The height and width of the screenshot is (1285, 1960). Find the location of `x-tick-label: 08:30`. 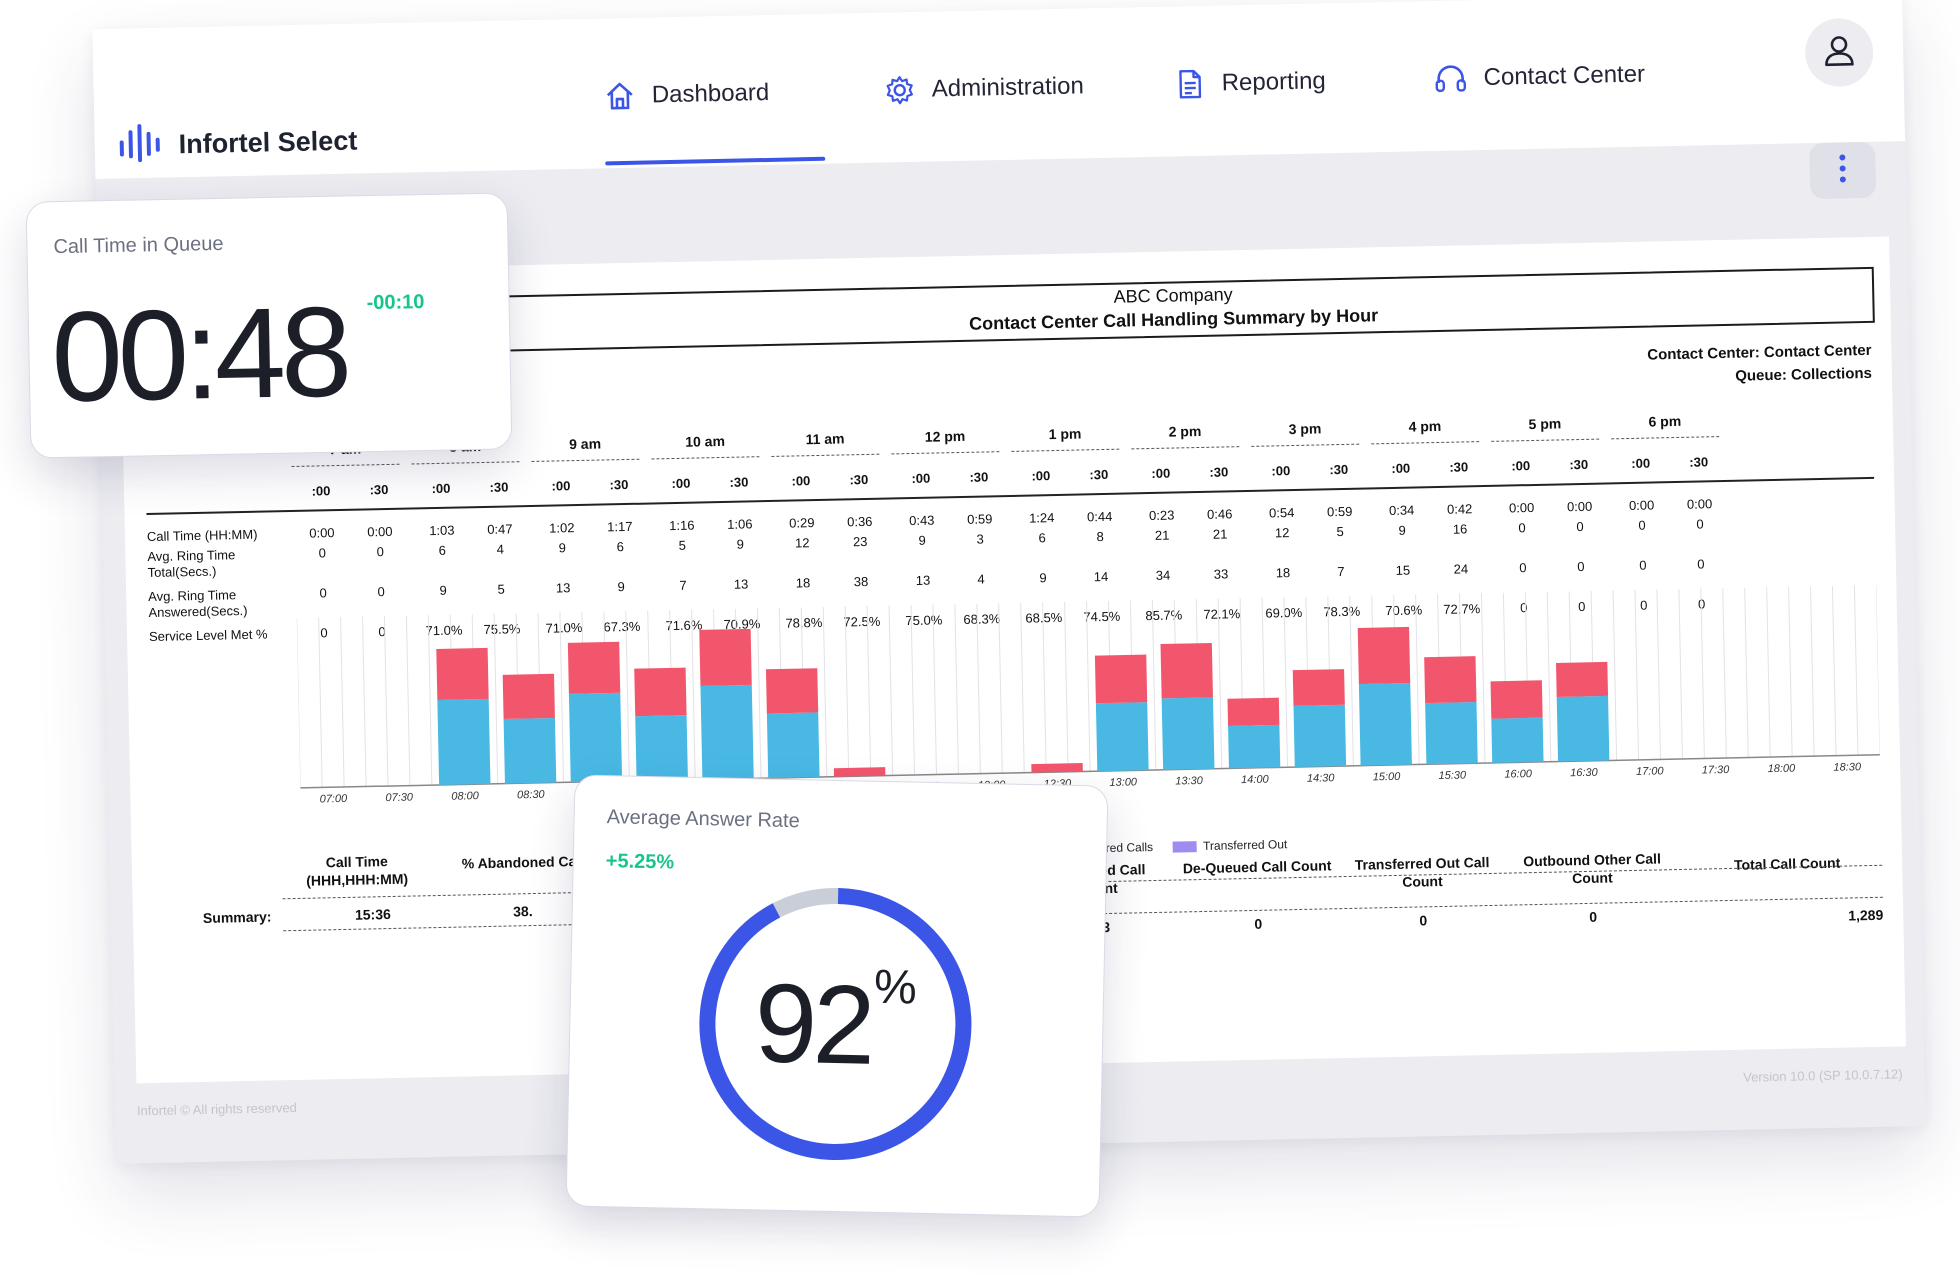

x-tick-label: 08:30 is located at coordinates (530, 795).